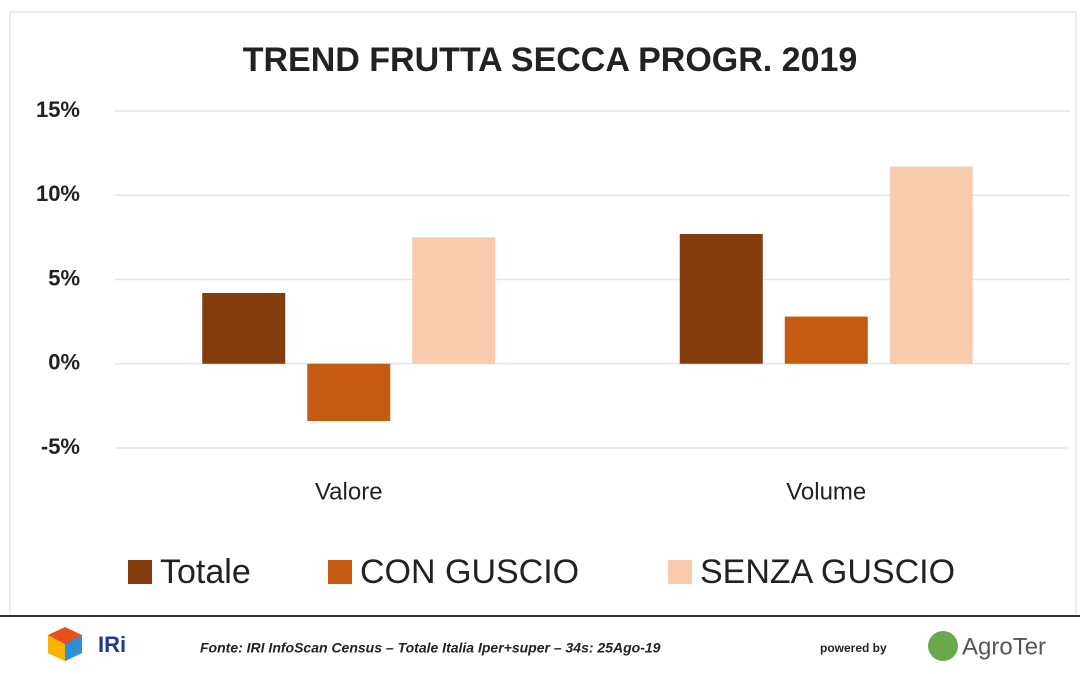 The height and width of the screenshot is (674, 1080). What do you see at coordinates (550, 60) in the screenshot?
I see `chart-title: TREND FRUTTA SECCA PROGR. 2019` at bounding box center [550, 60].